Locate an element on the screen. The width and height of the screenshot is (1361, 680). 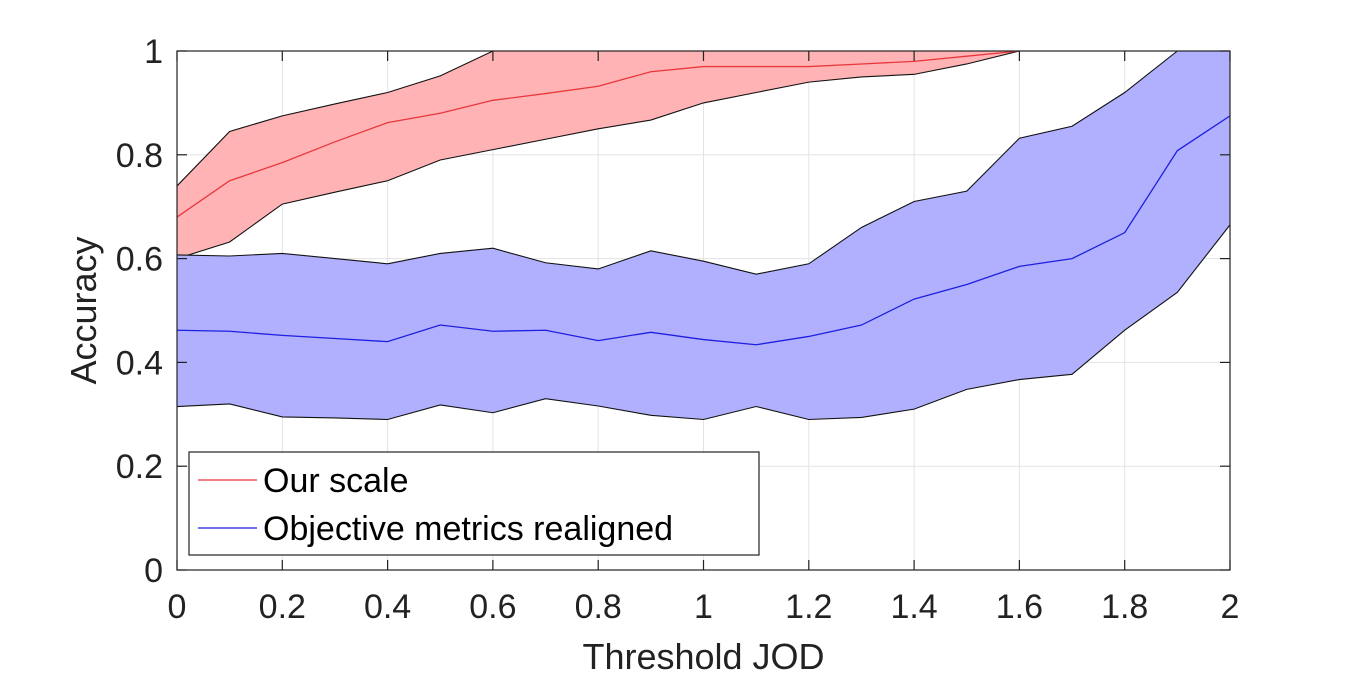
y-axis-label: Accuracy is located at coordinates (83, 310).